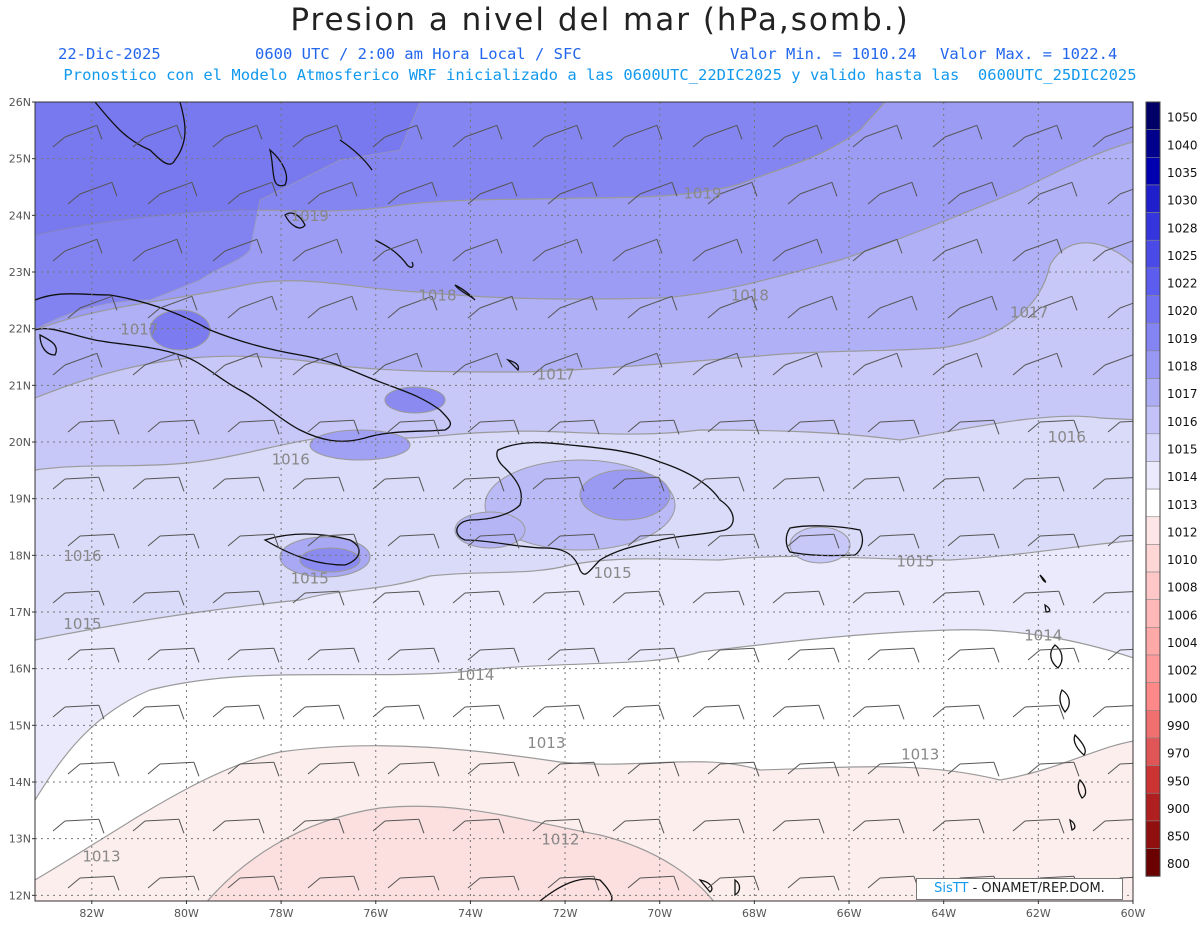 The height and width of the screenshot is (927, 1200). What do you see at coordinates (20, 839) in the screenshot?
I see `lat-tick-label: 13N` at bounding box center [20, 839].